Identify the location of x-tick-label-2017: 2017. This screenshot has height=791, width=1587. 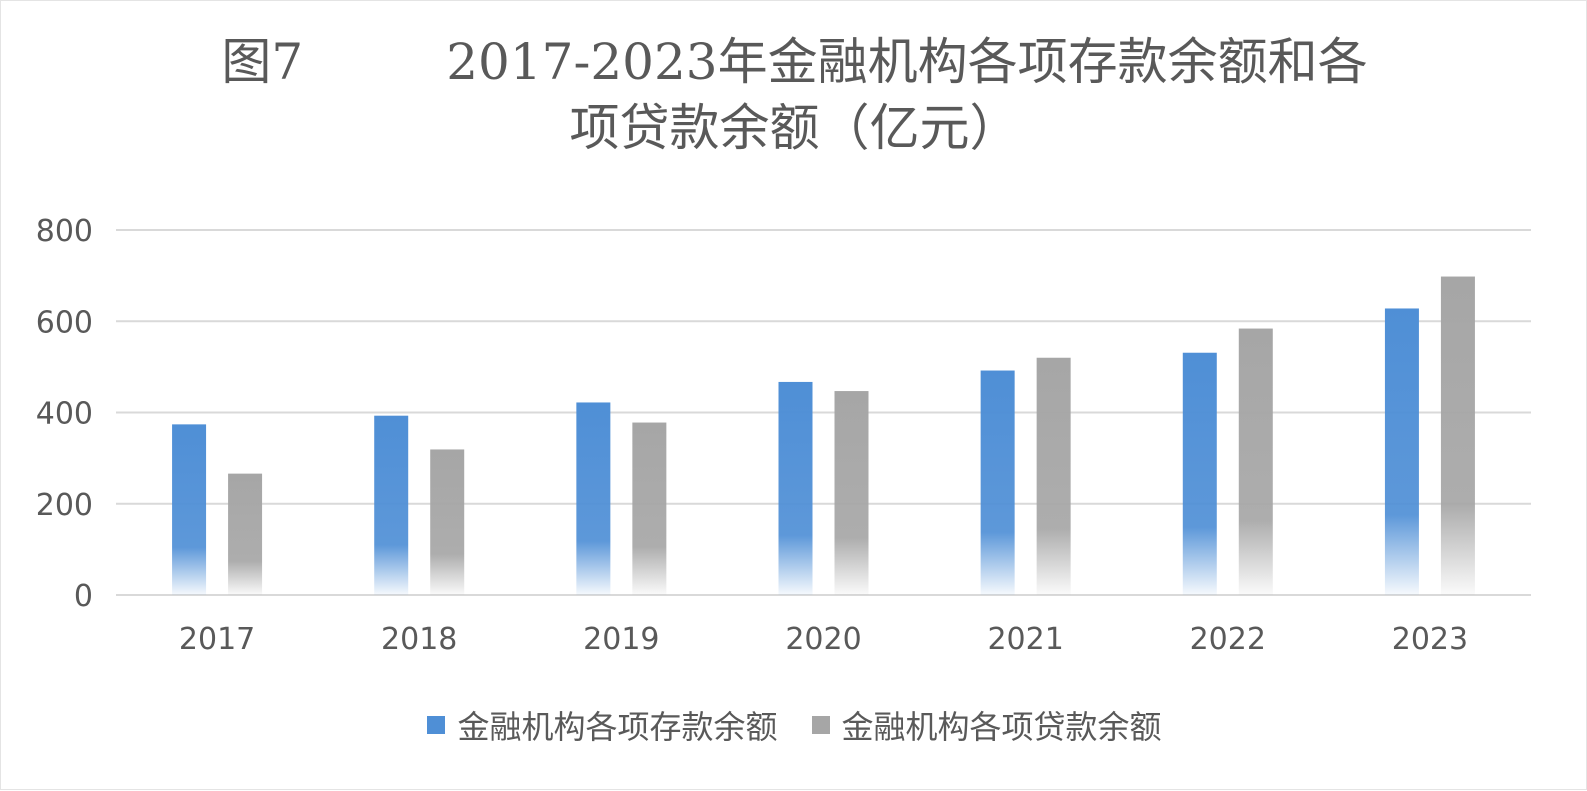
(217, 639).